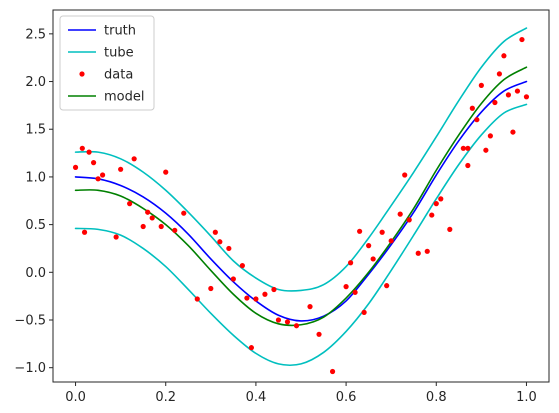 The height and width of the screenshot is (413, 559). I want to click on x-tick-label: 0.8, so click(436, 397).